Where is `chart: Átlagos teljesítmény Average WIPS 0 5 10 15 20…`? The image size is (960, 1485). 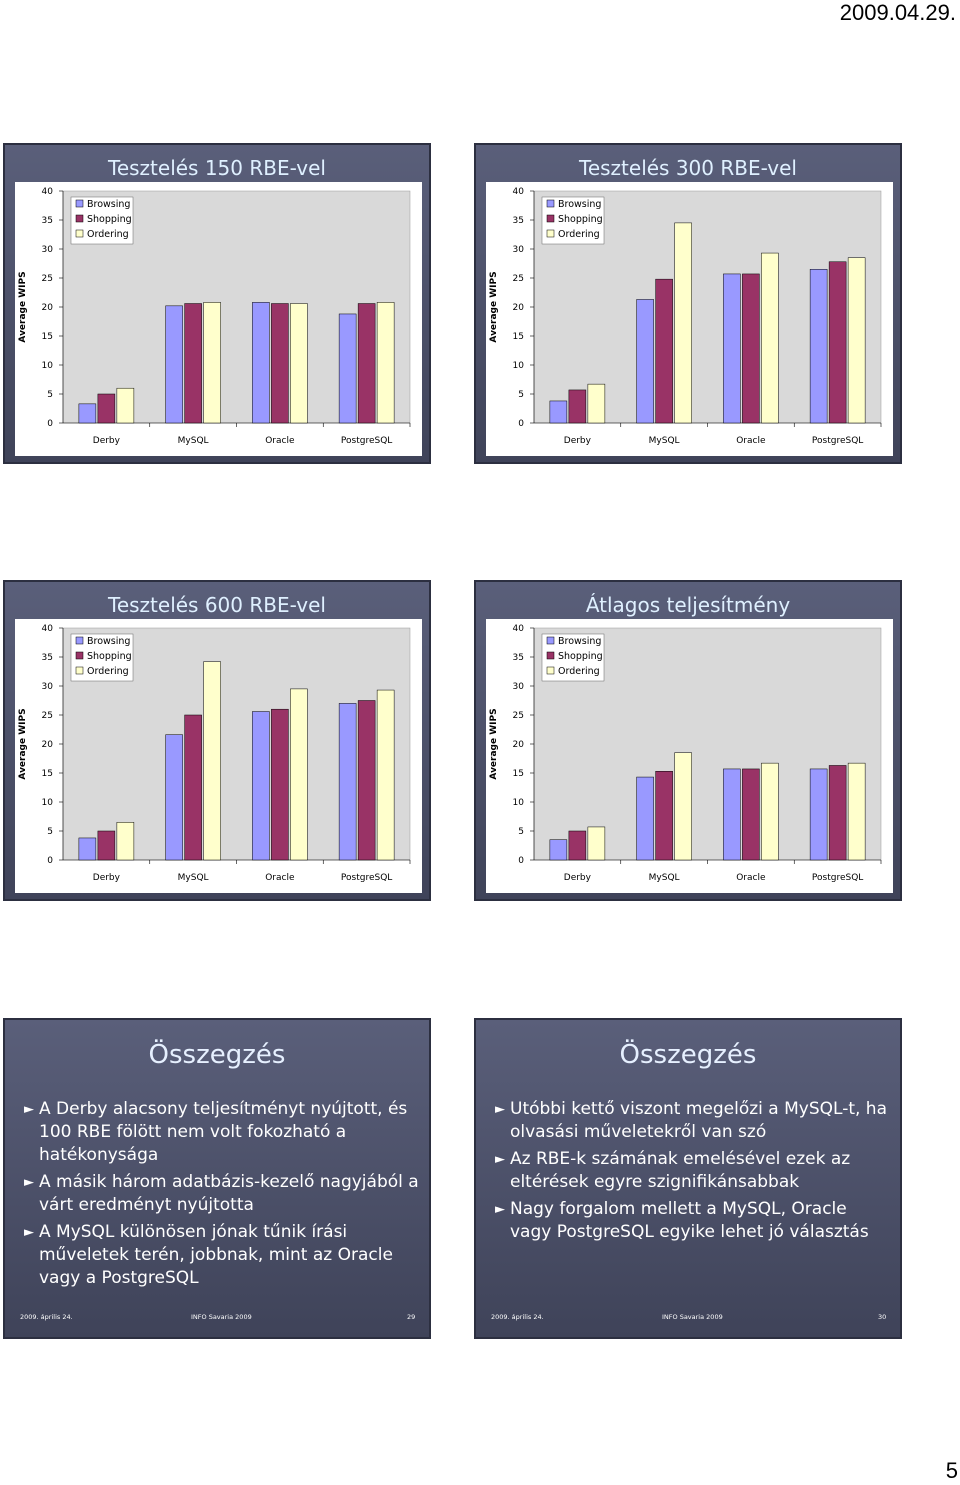 chart: Átlagos teljesítmény Average WIPS 0 5 10 15 20… is located at coordinates (689, 743).